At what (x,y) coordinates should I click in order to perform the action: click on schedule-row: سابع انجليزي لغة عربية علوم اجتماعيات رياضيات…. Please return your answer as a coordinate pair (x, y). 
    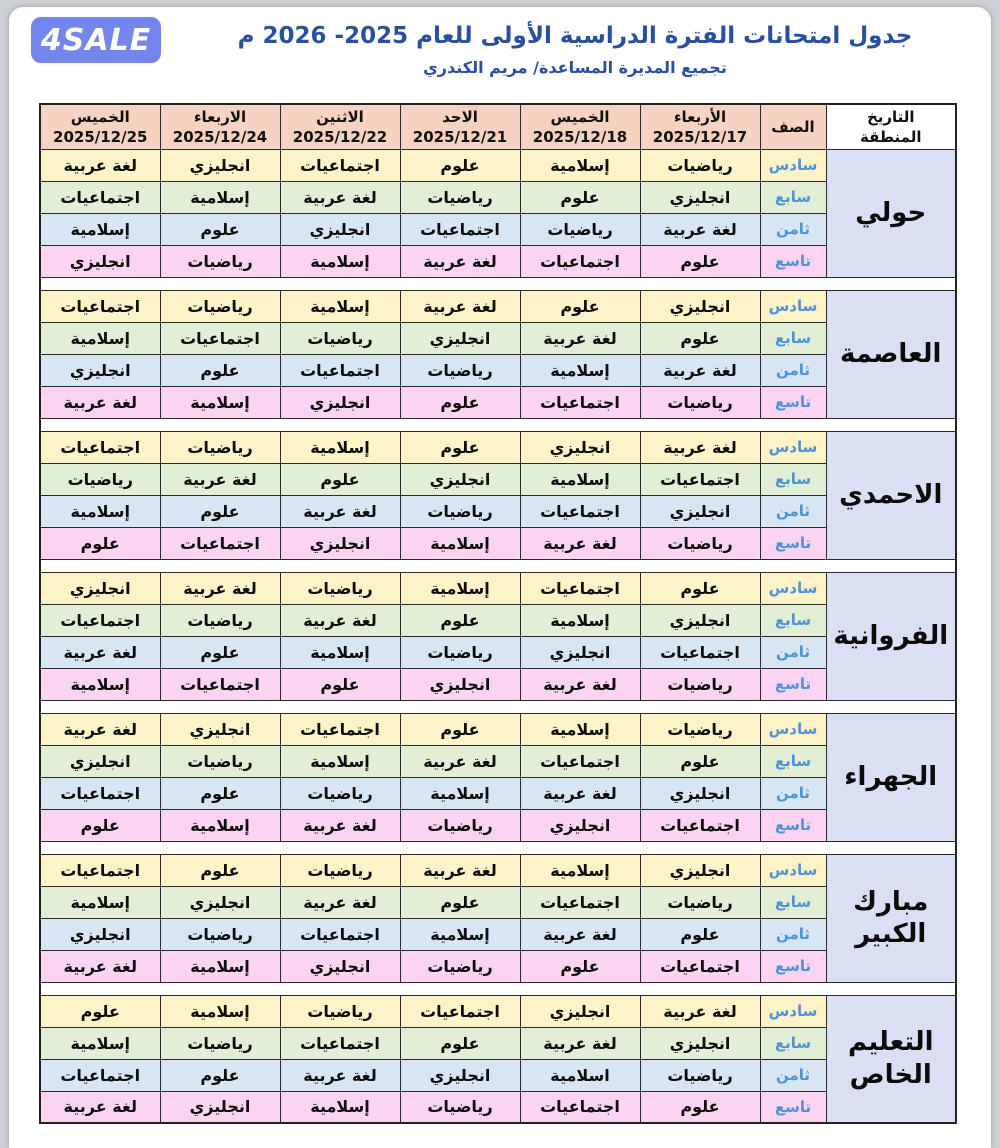
    Looking at the image, I should click on (497, 1043).